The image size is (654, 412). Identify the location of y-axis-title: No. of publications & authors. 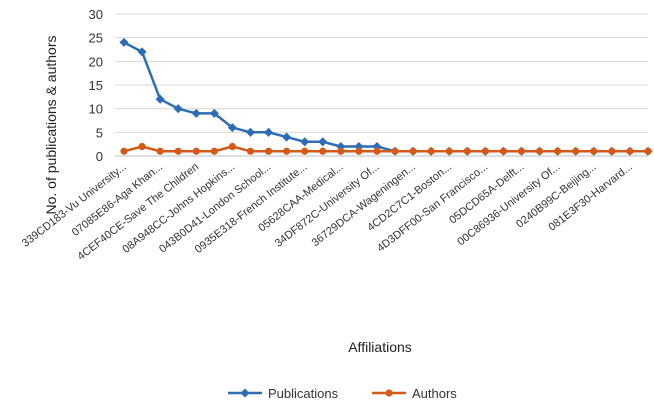
(51, 125).